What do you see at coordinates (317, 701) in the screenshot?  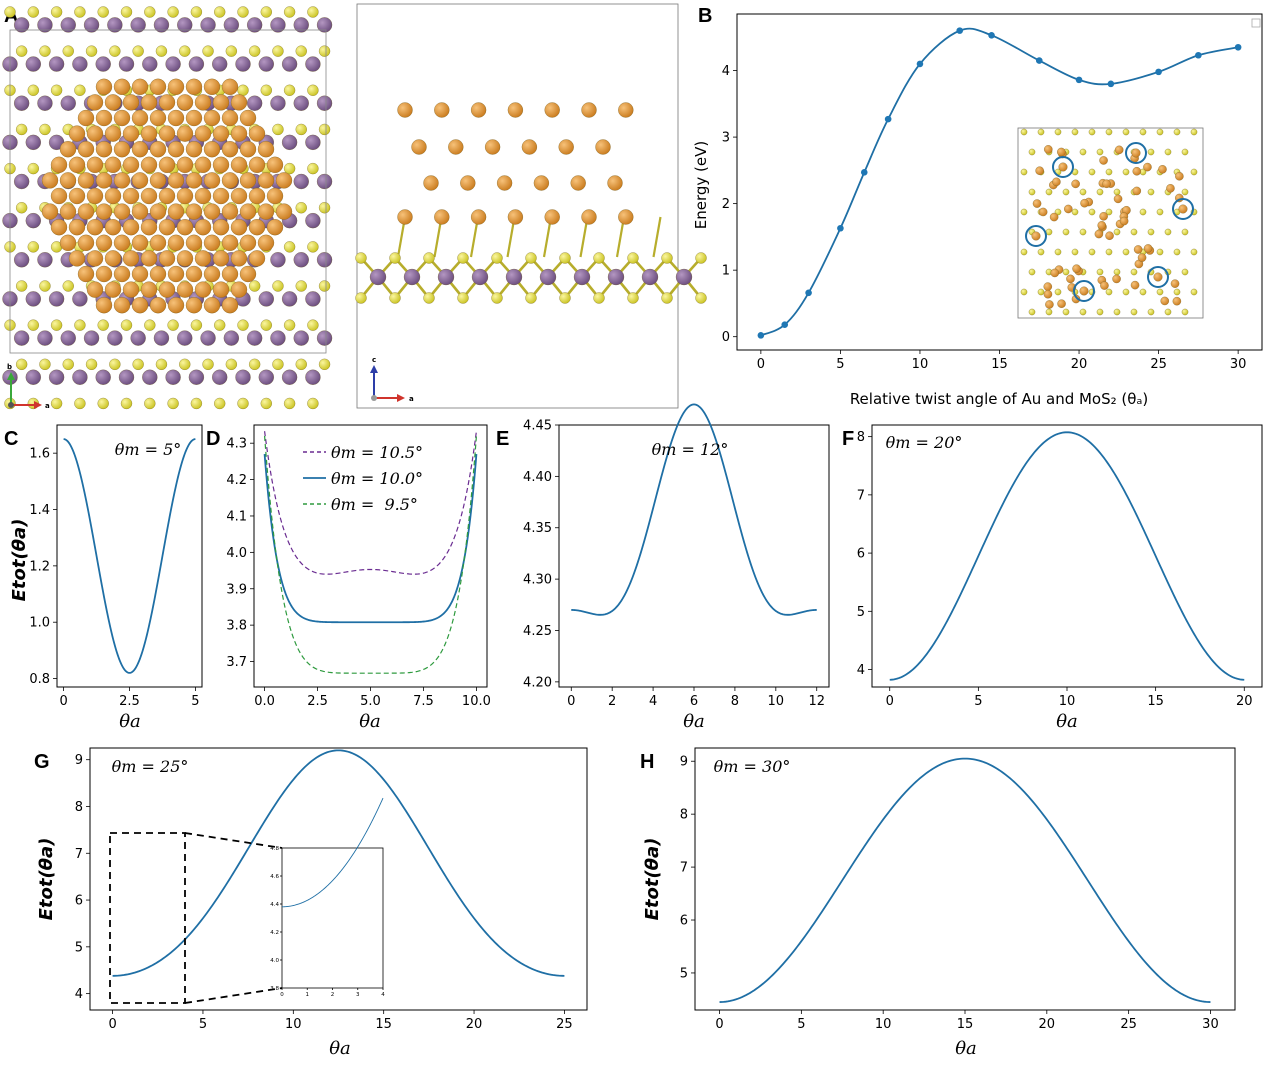 I see `x-tick-label: 2.5` at bounding box center [317, 701].